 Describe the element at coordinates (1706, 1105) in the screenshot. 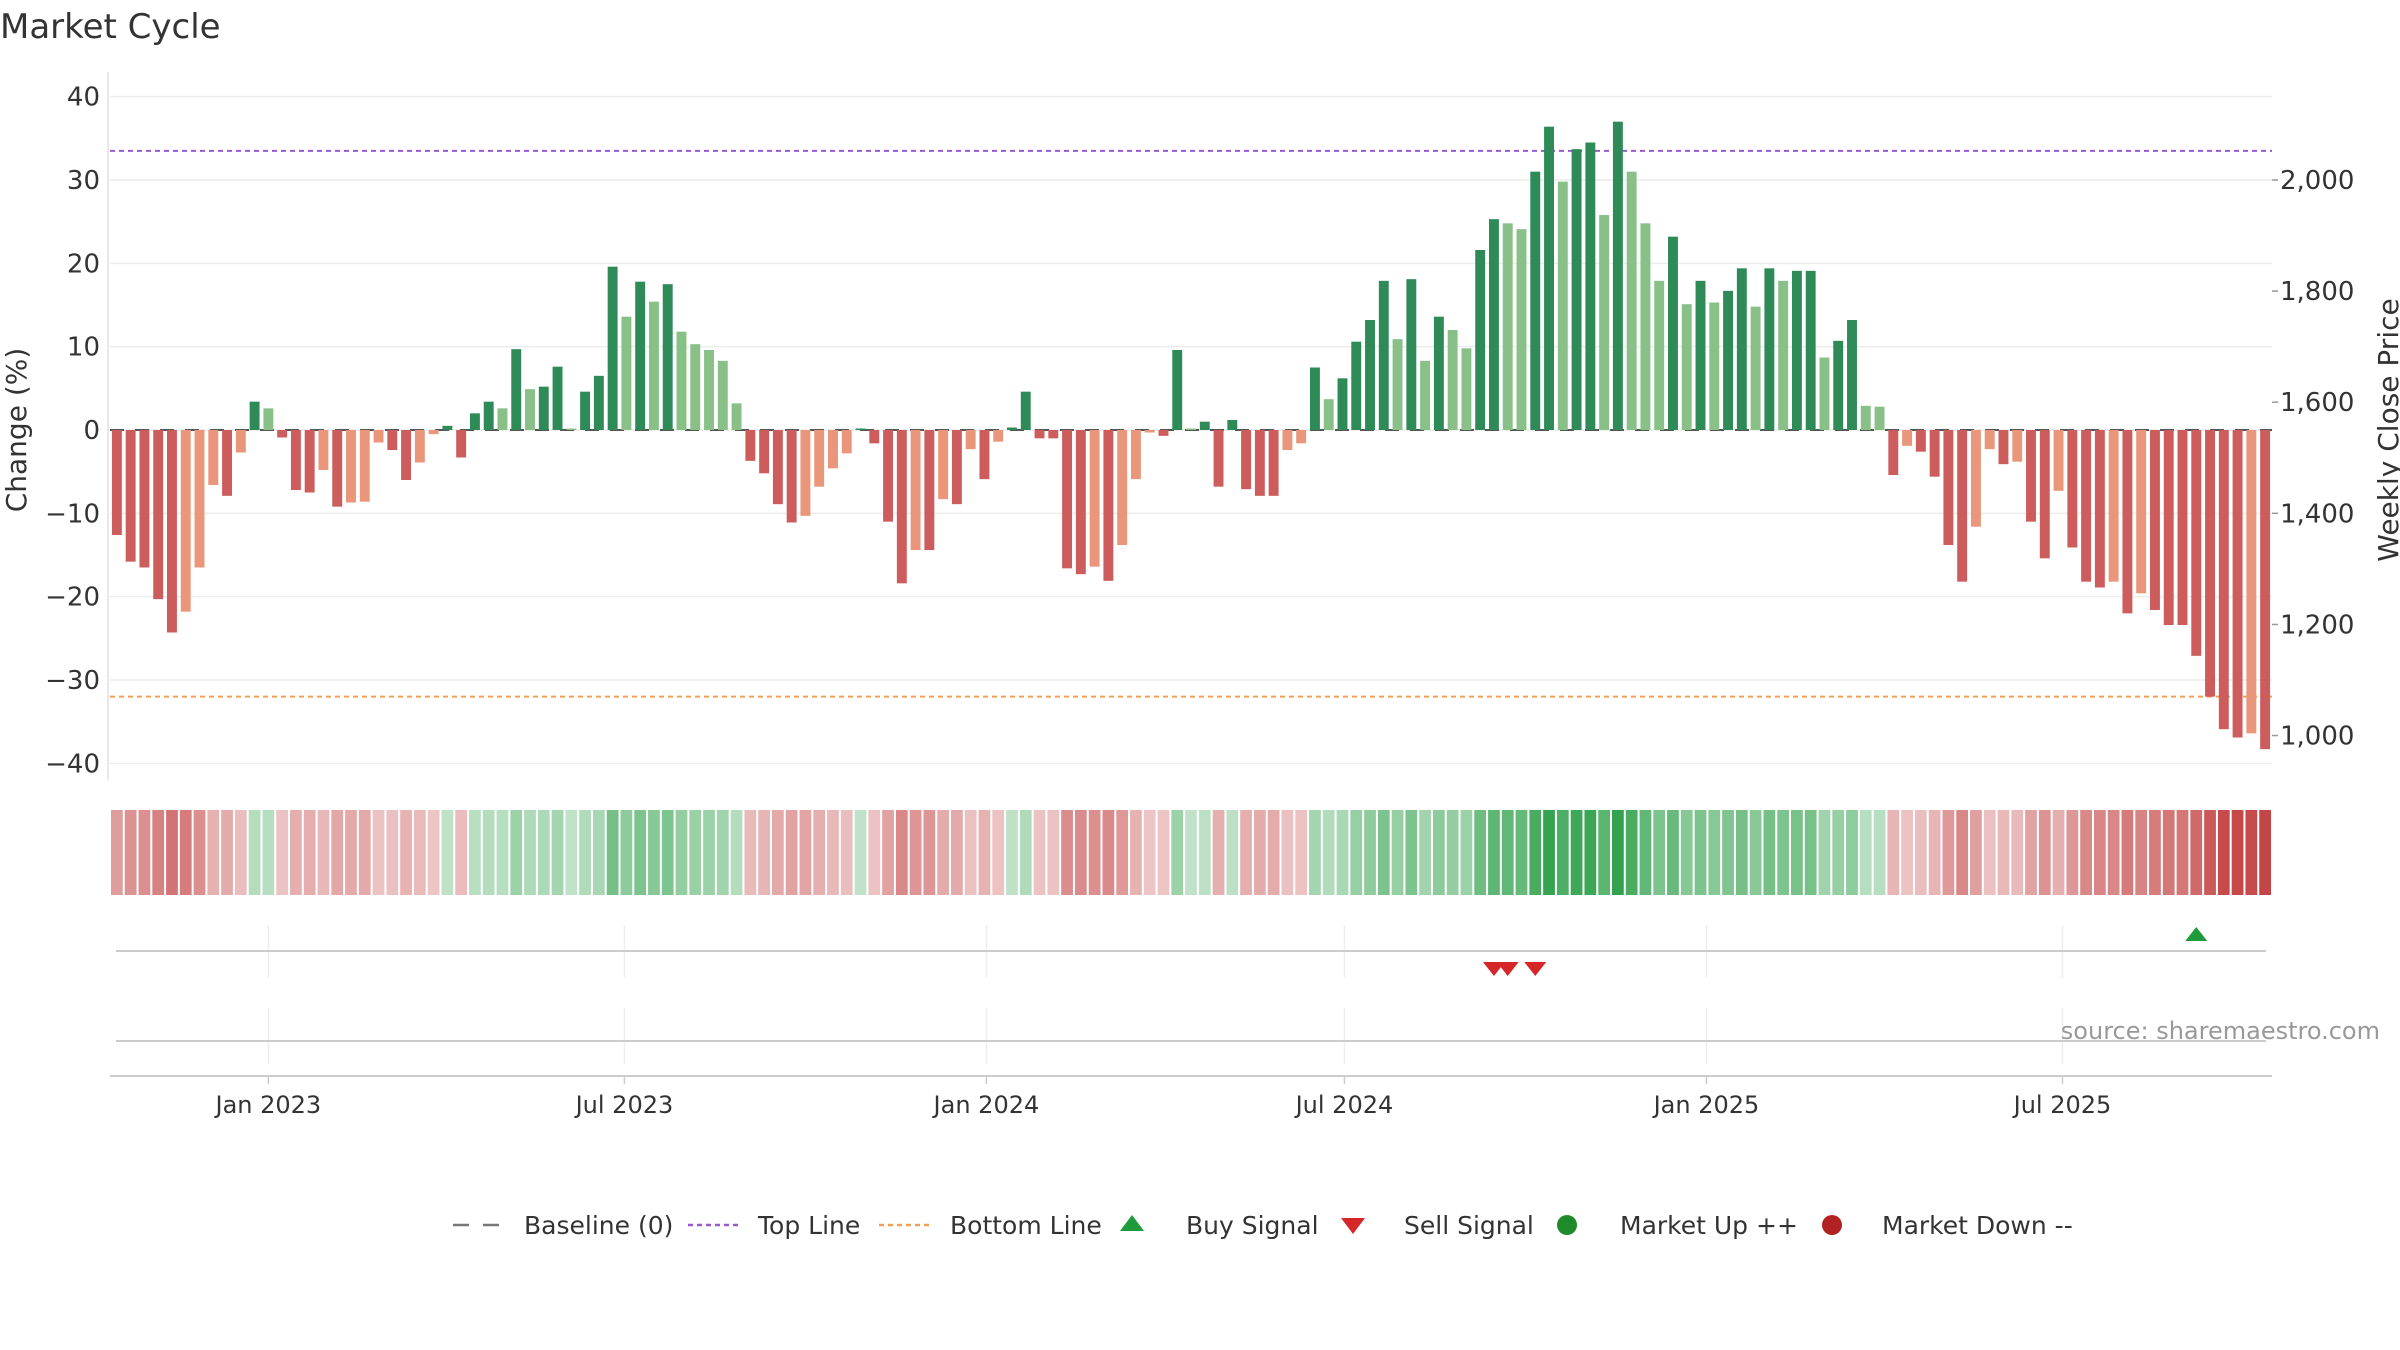

I see `x-tick-label: Jan 2025` at that location.